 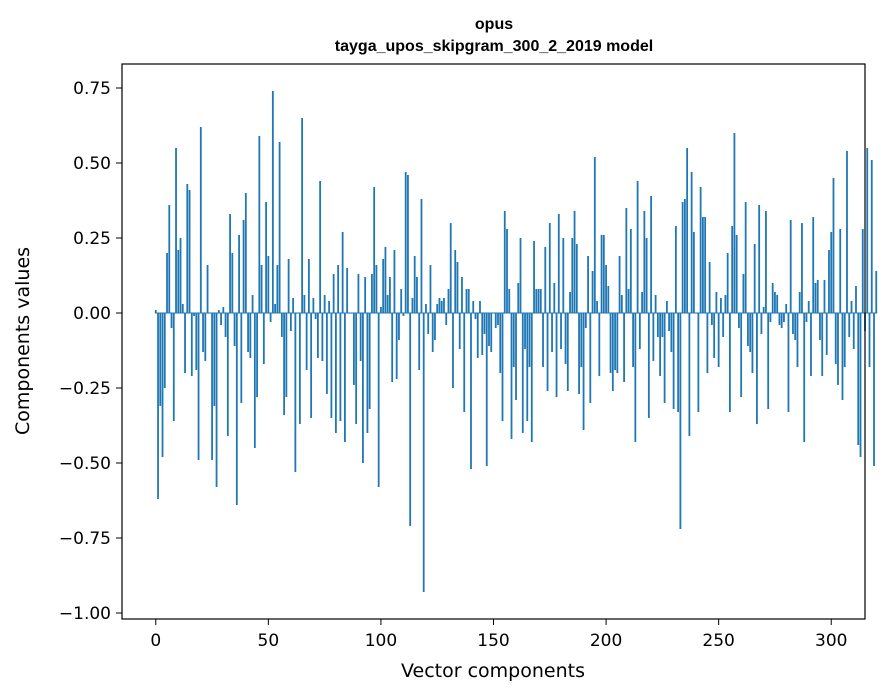 I want to click on x-tick-label: 100, so click(x=381, y=641).